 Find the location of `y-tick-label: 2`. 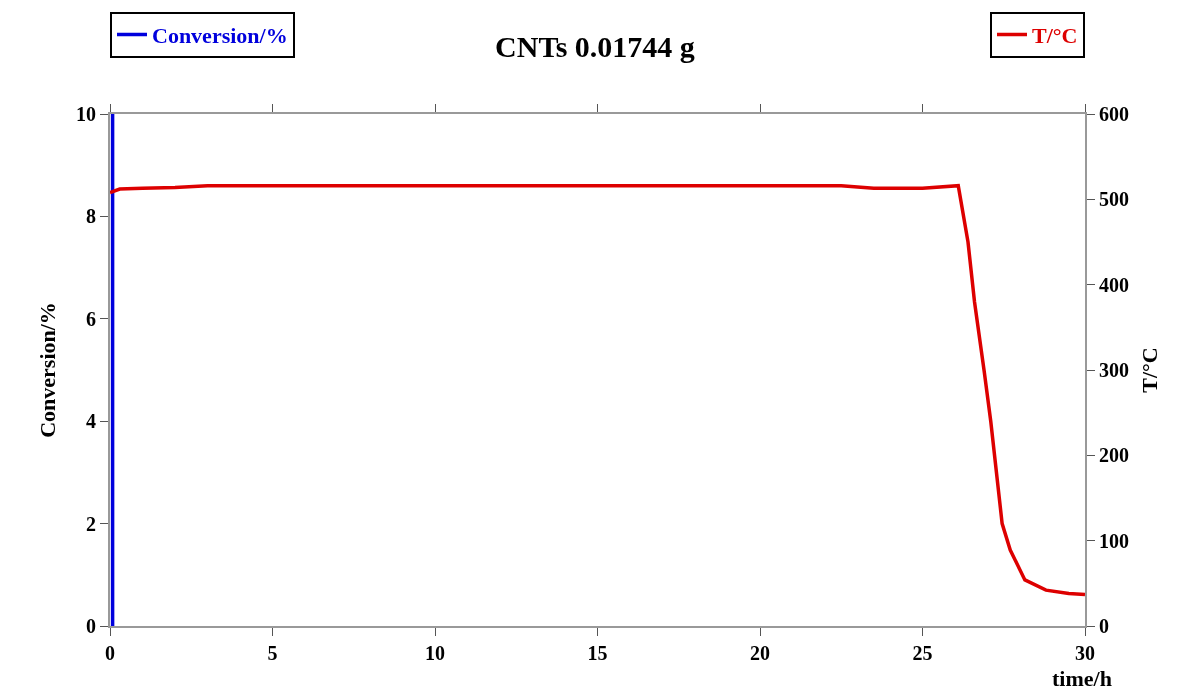

y-tick-label: 2 is located at coordinates (91, 523).